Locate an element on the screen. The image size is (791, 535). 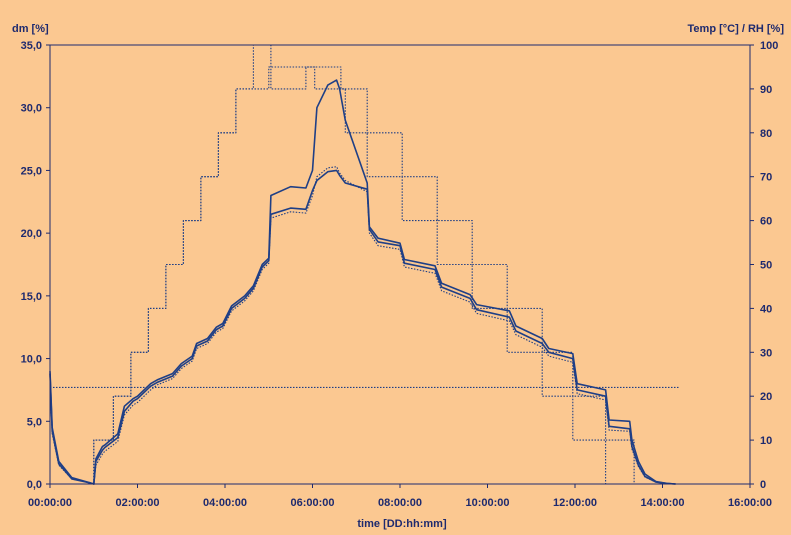
left-y-tick-label: 20,0 is located at coordinates (31, 234).